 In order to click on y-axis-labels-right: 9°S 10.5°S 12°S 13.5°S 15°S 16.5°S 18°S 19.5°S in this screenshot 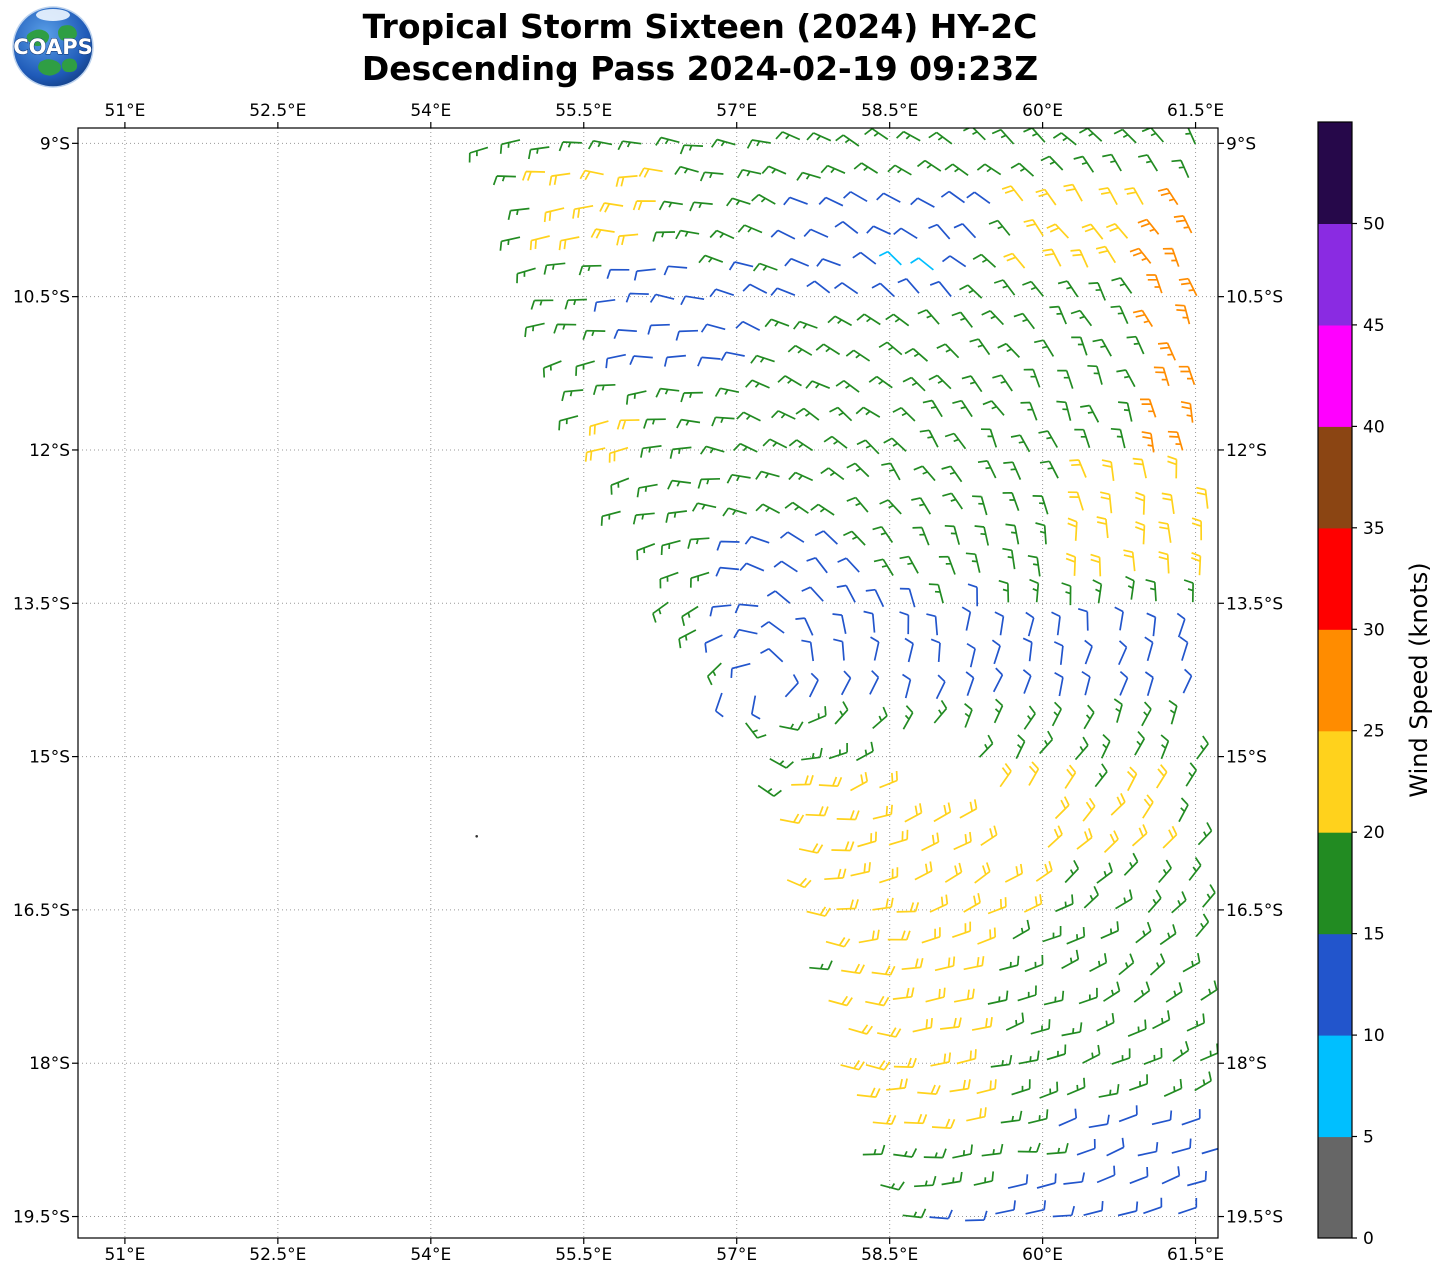, I will do `click(1254, 680)`.